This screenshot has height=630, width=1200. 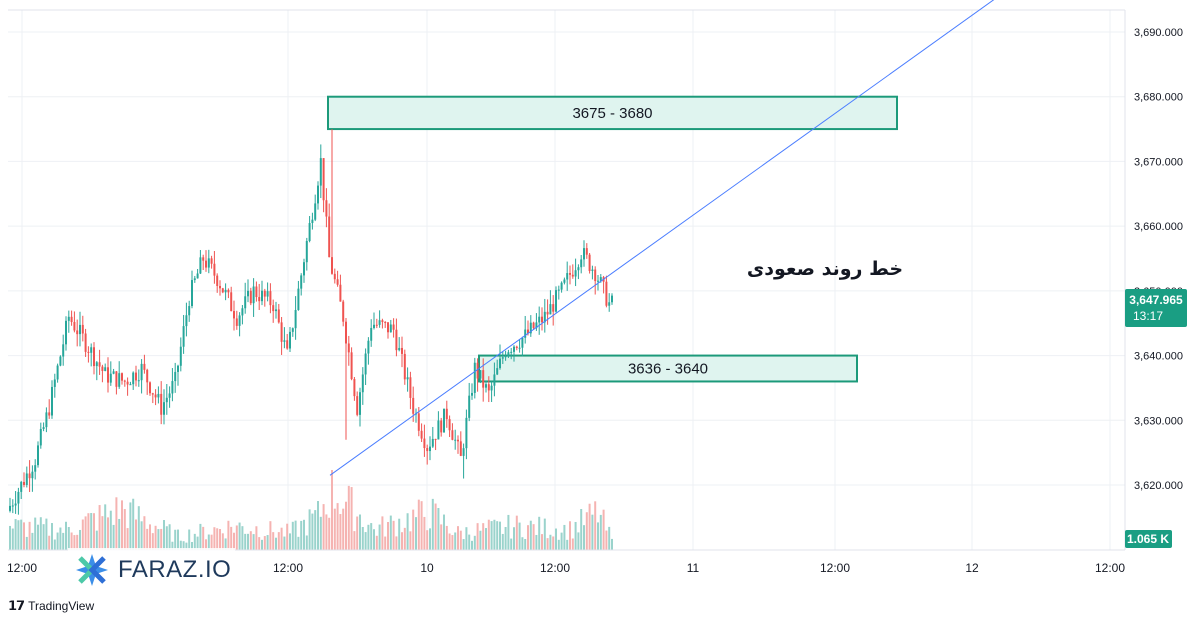 What do you see at coordinates (1158, 421) in the screenshot?
I see `y-tick-label: 3,630.000` at bounding box center [1158, 421].